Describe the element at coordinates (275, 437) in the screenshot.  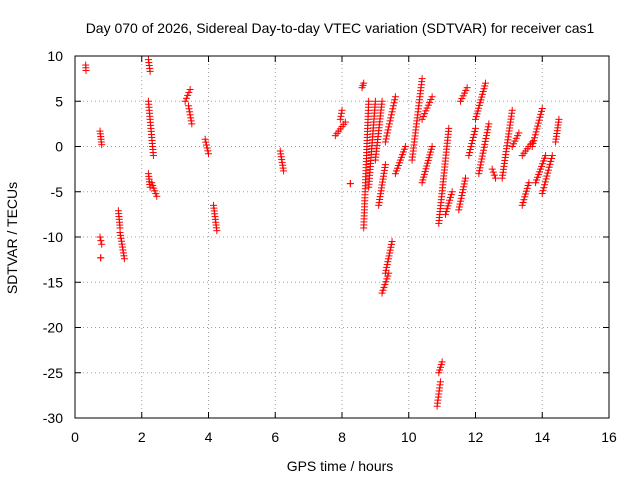
I see `x-tick-label: 6` at that location.